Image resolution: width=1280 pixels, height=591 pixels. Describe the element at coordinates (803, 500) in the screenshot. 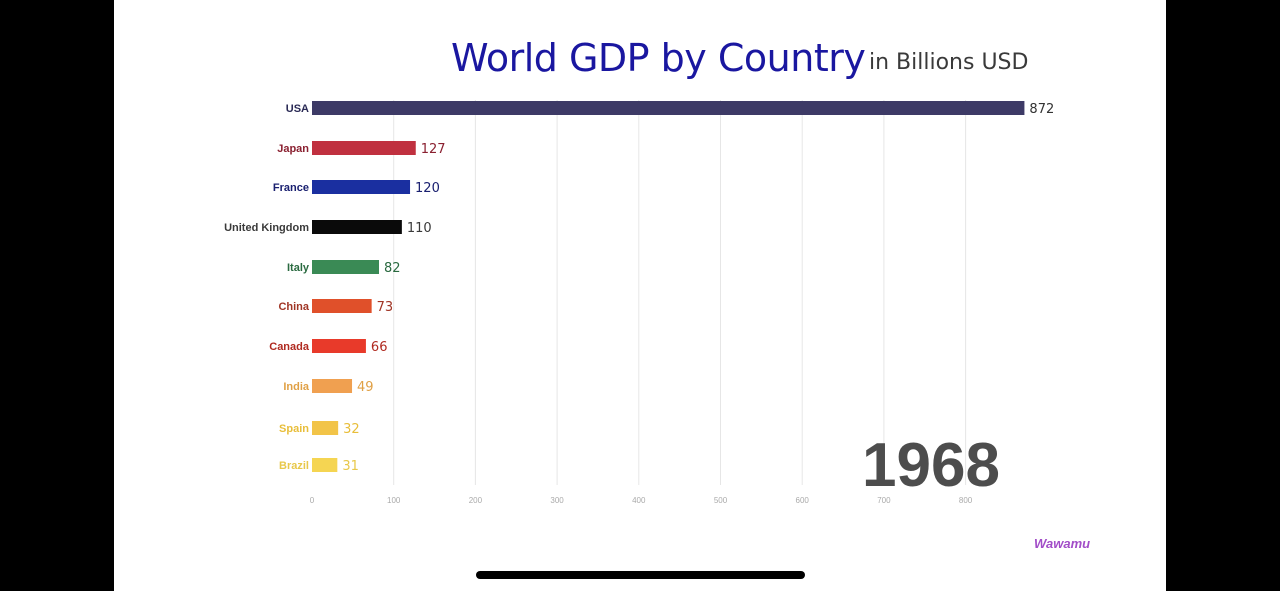

I see `x-tick-label: 600` at that location.